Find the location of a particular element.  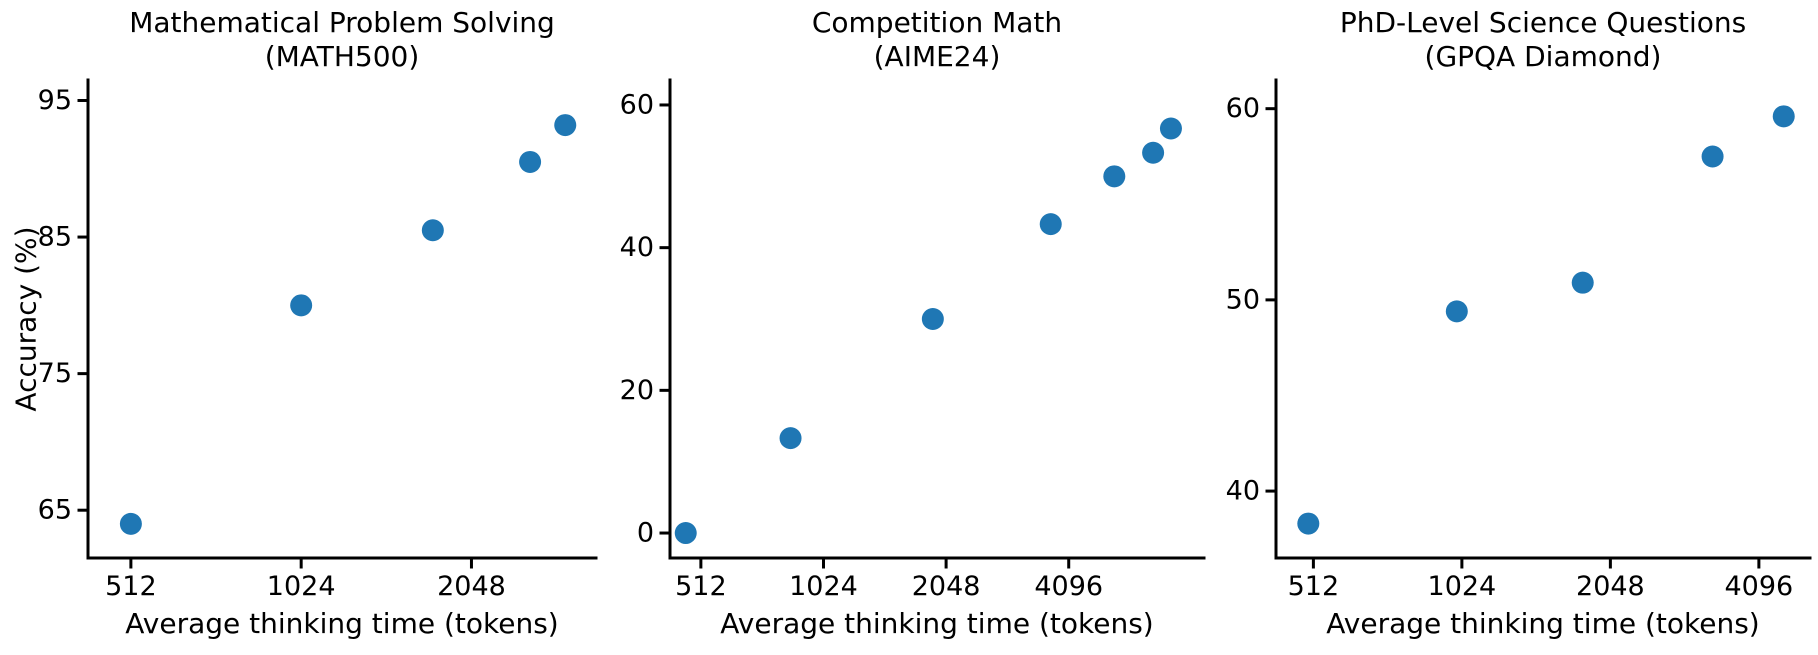

y-tick-label: 95 is located at coordinates (55, 100).